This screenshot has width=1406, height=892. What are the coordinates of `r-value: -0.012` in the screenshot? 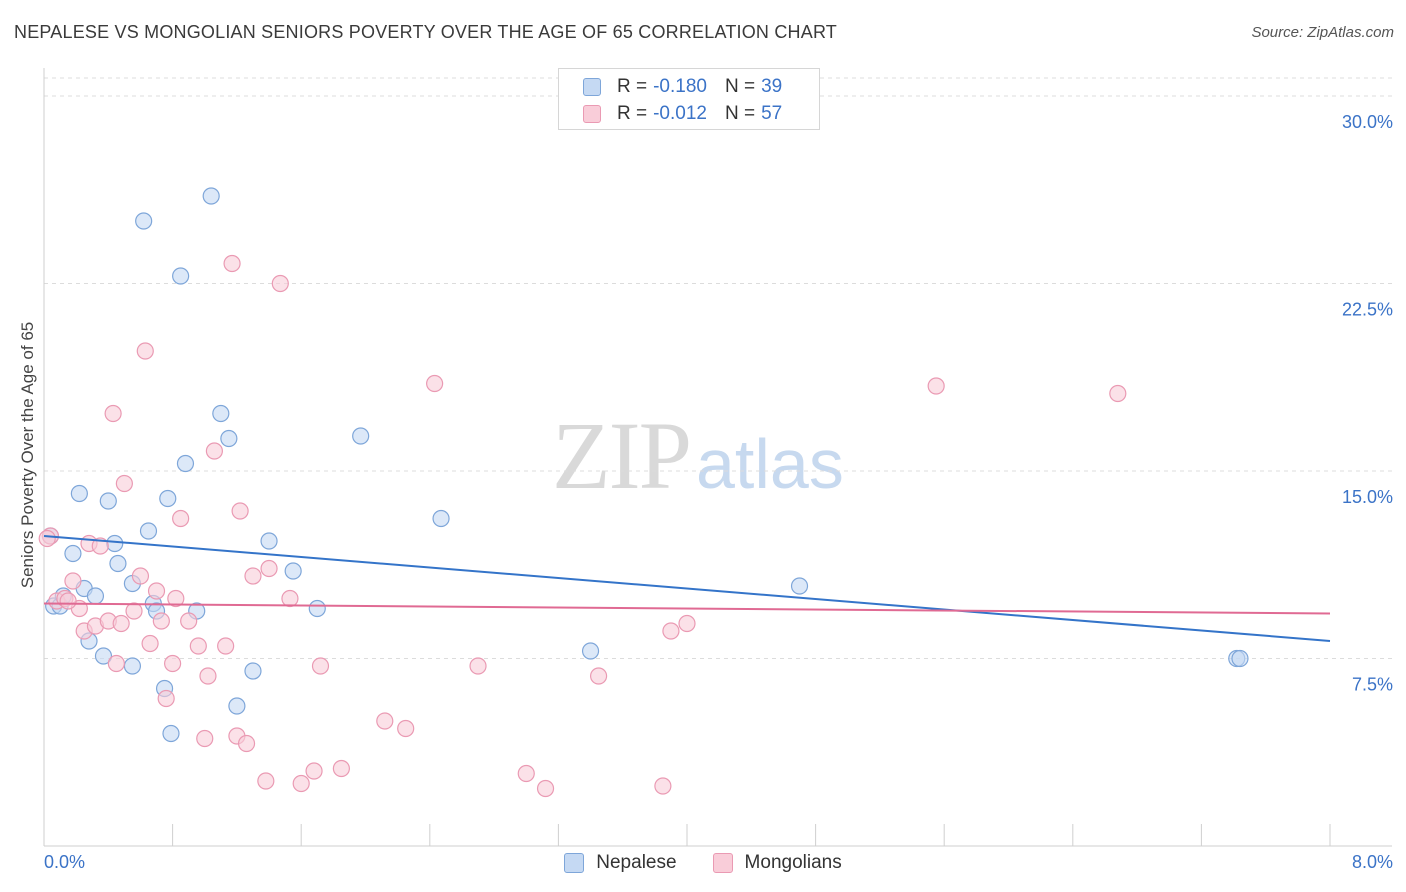 It's located at (680, 113).